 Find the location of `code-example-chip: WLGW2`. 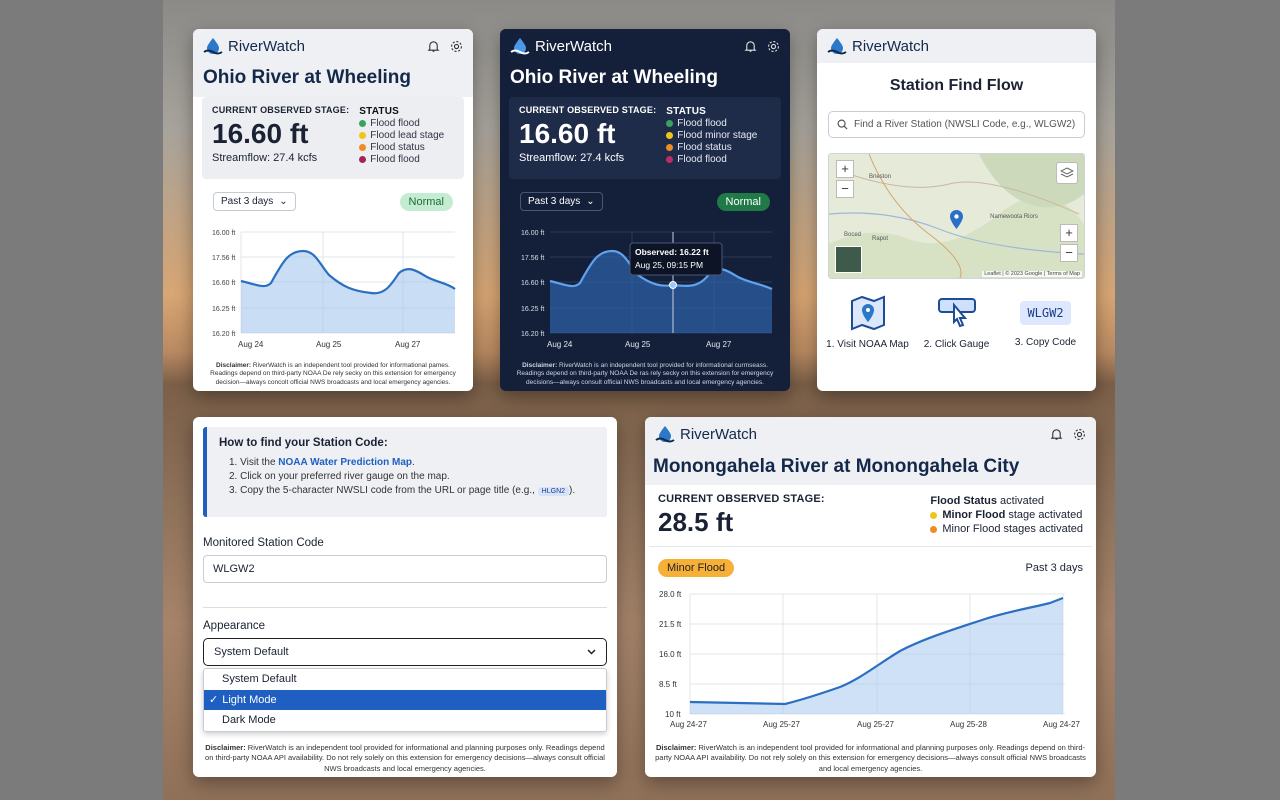

code-example-chip: WLGW2 is located at coordinates (1045, 313).